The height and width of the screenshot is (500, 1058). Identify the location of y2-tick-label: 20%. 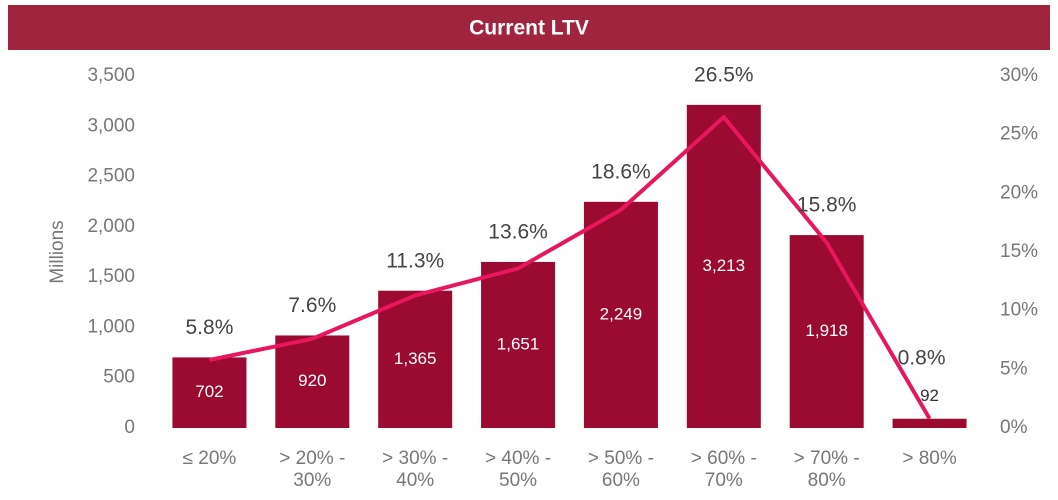
(1019, 192).